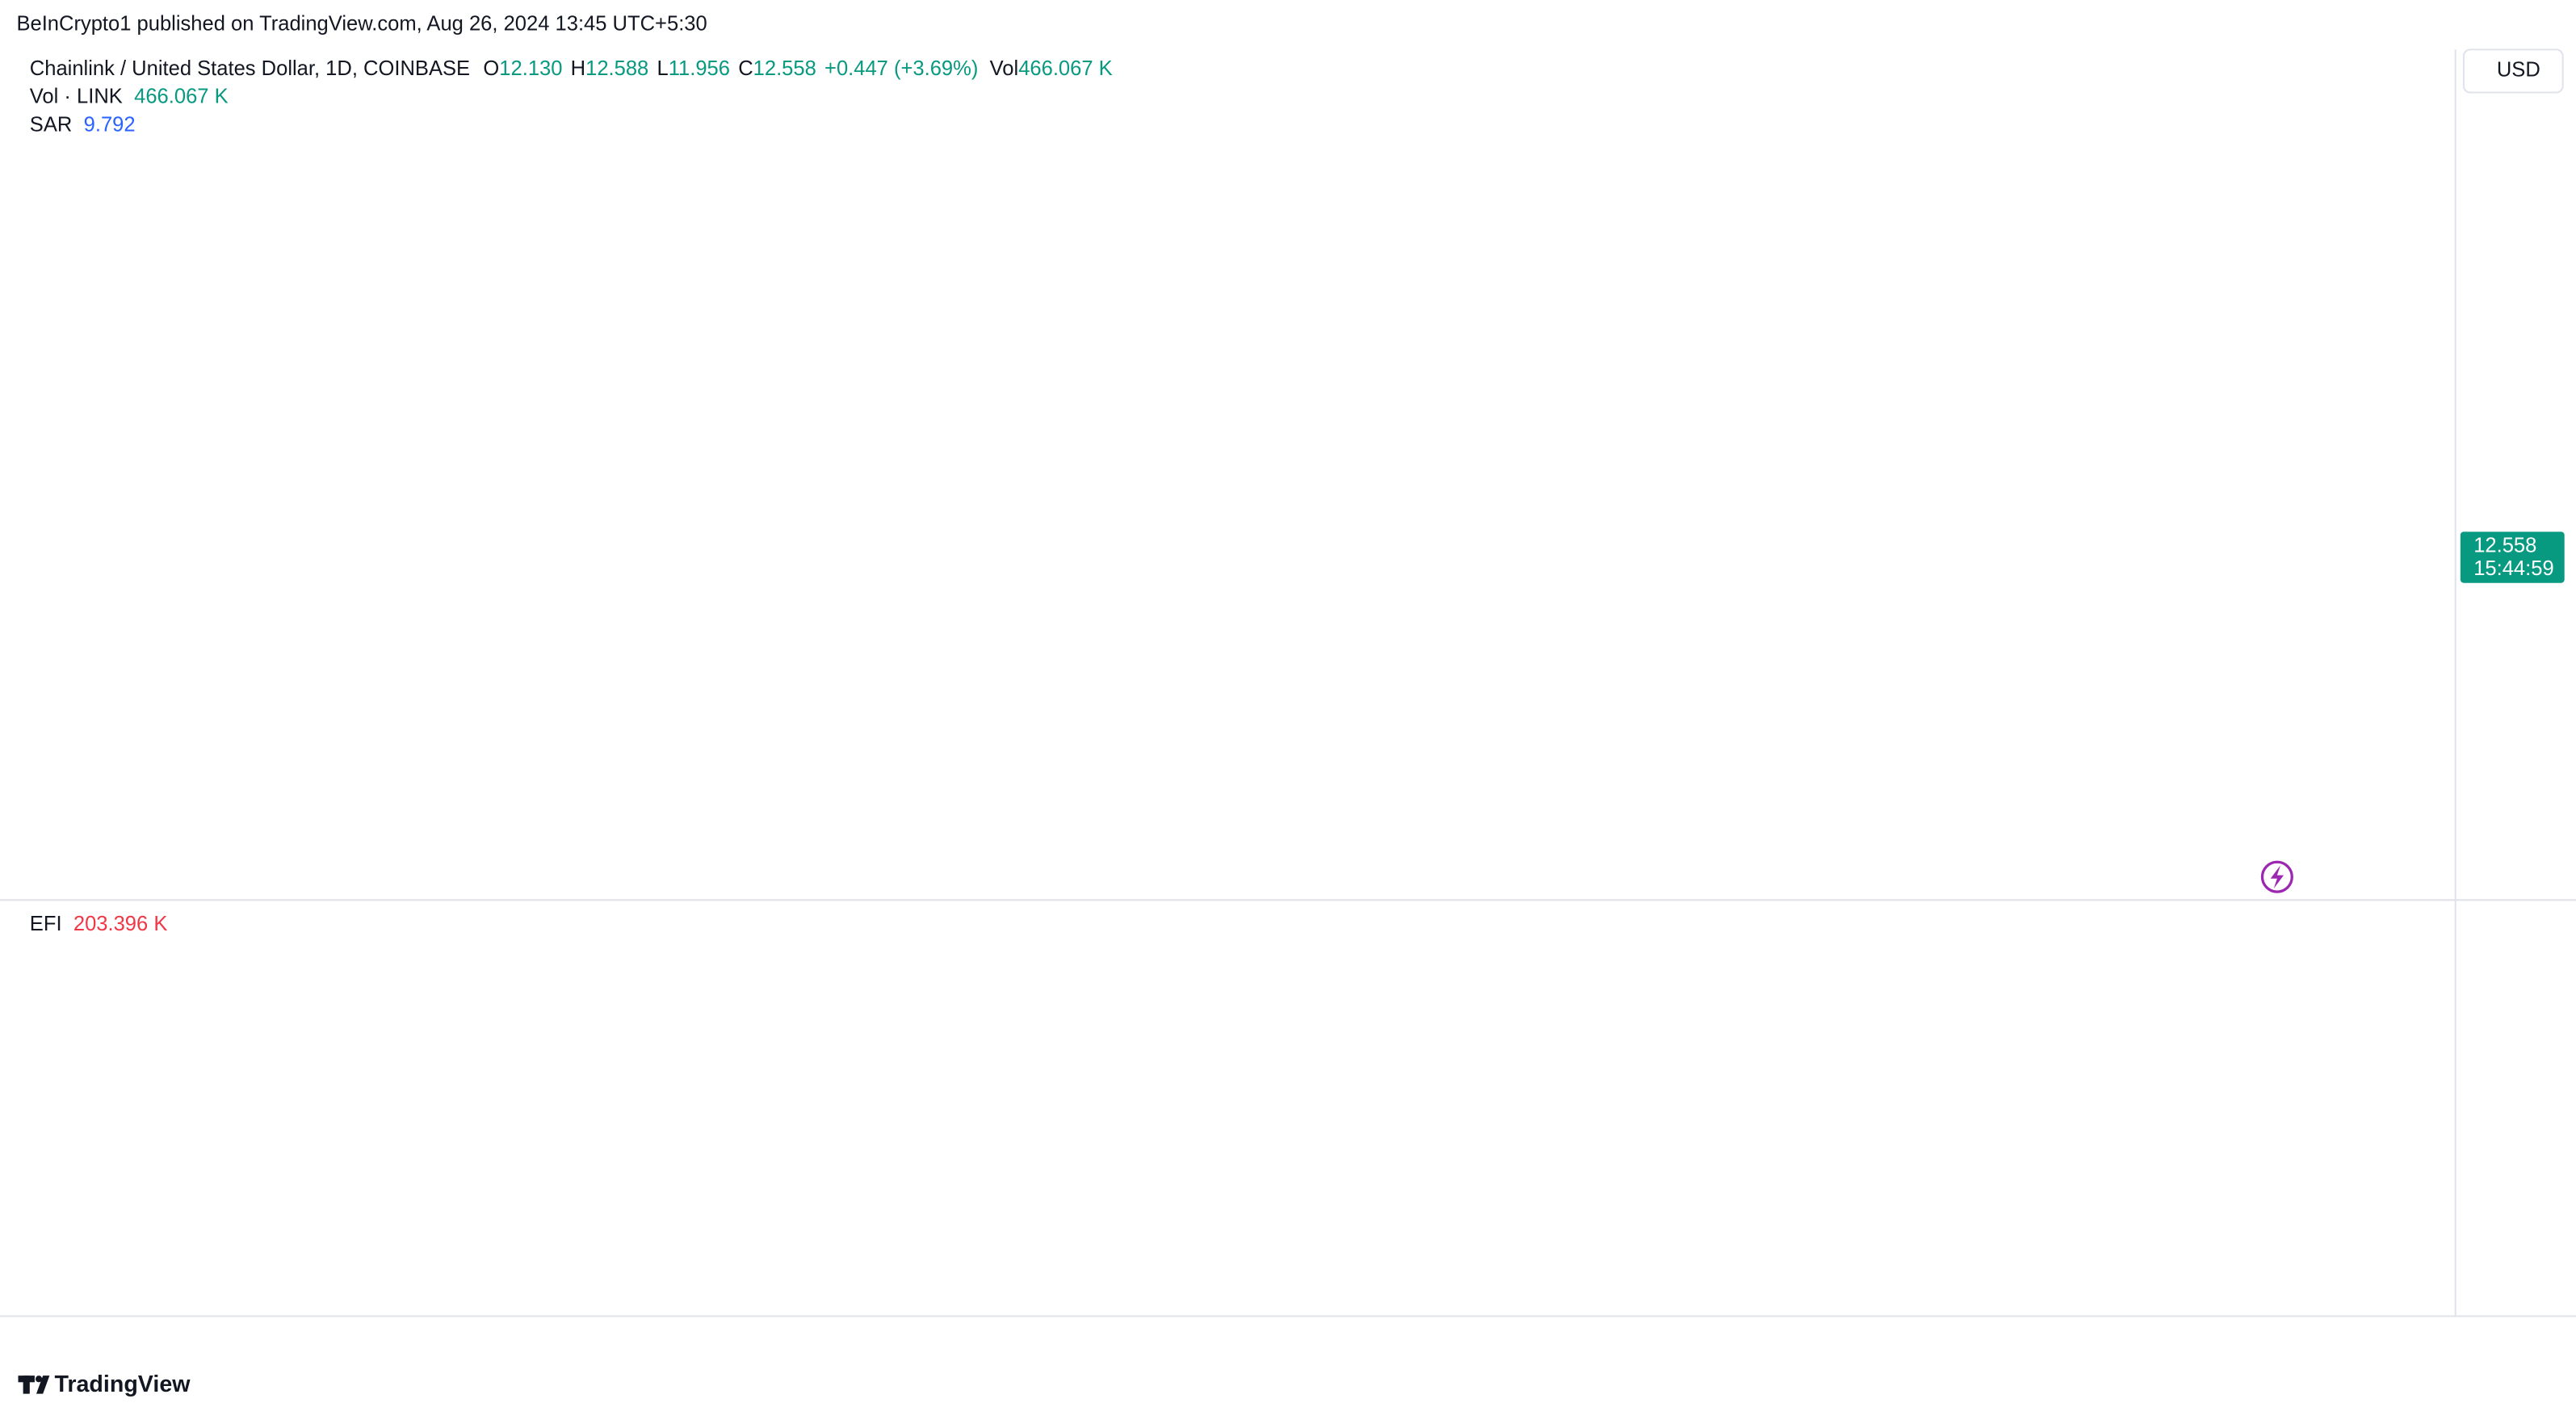 The height and width of the screenshot is (1407, 2576). Describe the element at coordinates (51, 124) in the screenshot. I see `sar-name: SAR` at that location.